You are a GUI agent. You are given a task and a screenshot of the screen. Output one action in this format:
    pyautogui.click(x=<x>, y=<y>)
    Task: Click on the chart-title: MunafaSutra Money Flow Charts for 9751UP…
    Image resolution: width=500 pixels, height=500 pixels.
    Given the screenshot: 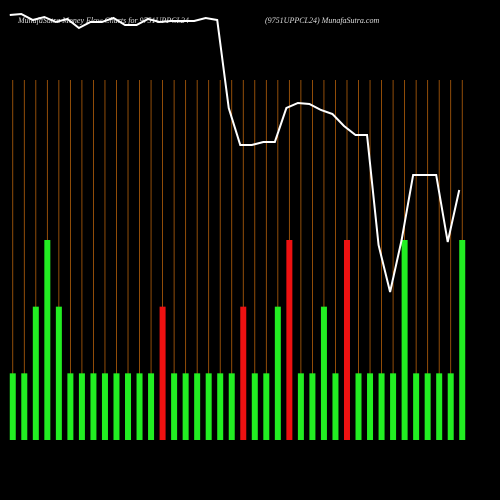 What is the action you would take?
    pyautogui.click(x=103, y=20)
    